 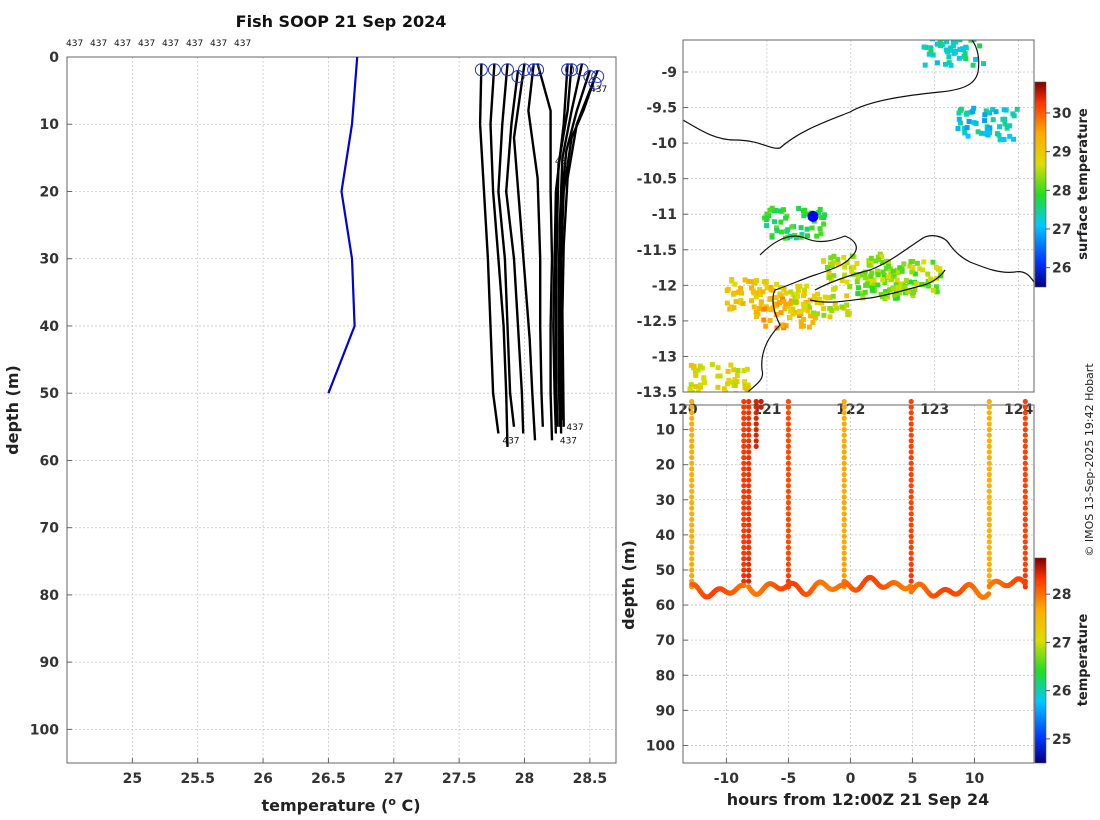 I want to click on profile-top-labels: 437 437 437 437 437 437 437 437, so click(x=158, y=44).